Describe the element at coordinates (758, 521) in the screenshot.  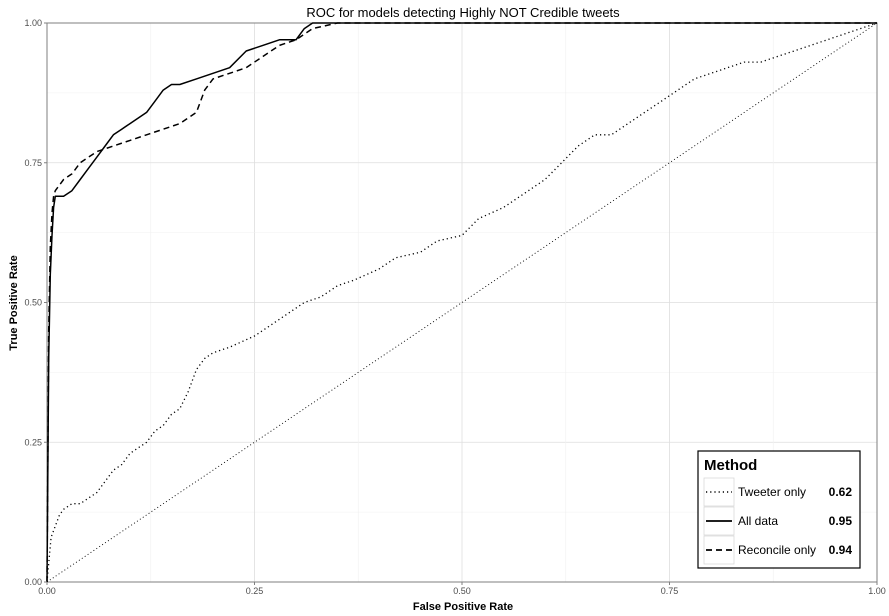
I see `legend-label: All data` at that location.